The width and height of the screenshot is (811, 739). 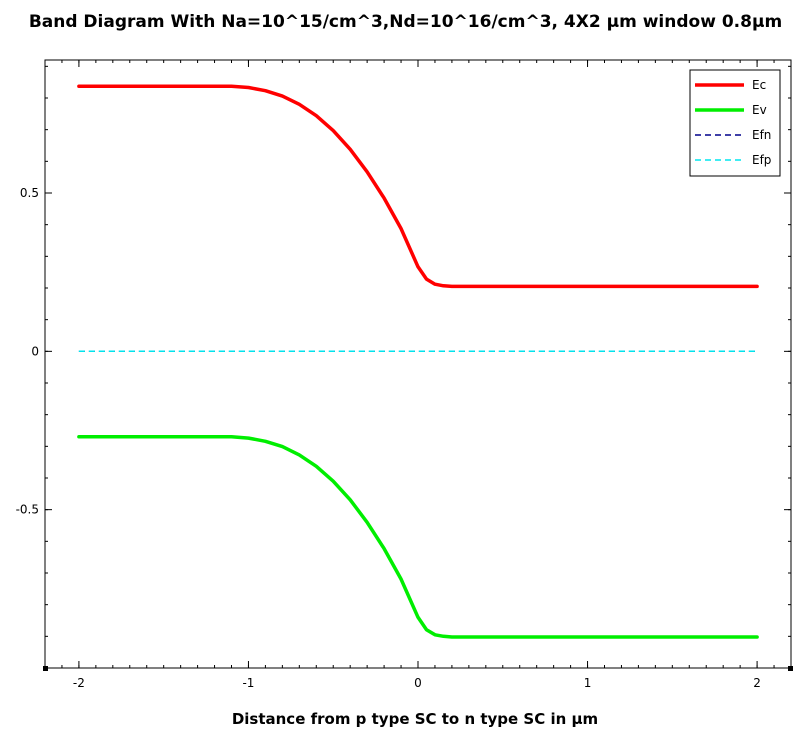 I want to click on legend-label-efp: Efp, so click(x=761, y=160).